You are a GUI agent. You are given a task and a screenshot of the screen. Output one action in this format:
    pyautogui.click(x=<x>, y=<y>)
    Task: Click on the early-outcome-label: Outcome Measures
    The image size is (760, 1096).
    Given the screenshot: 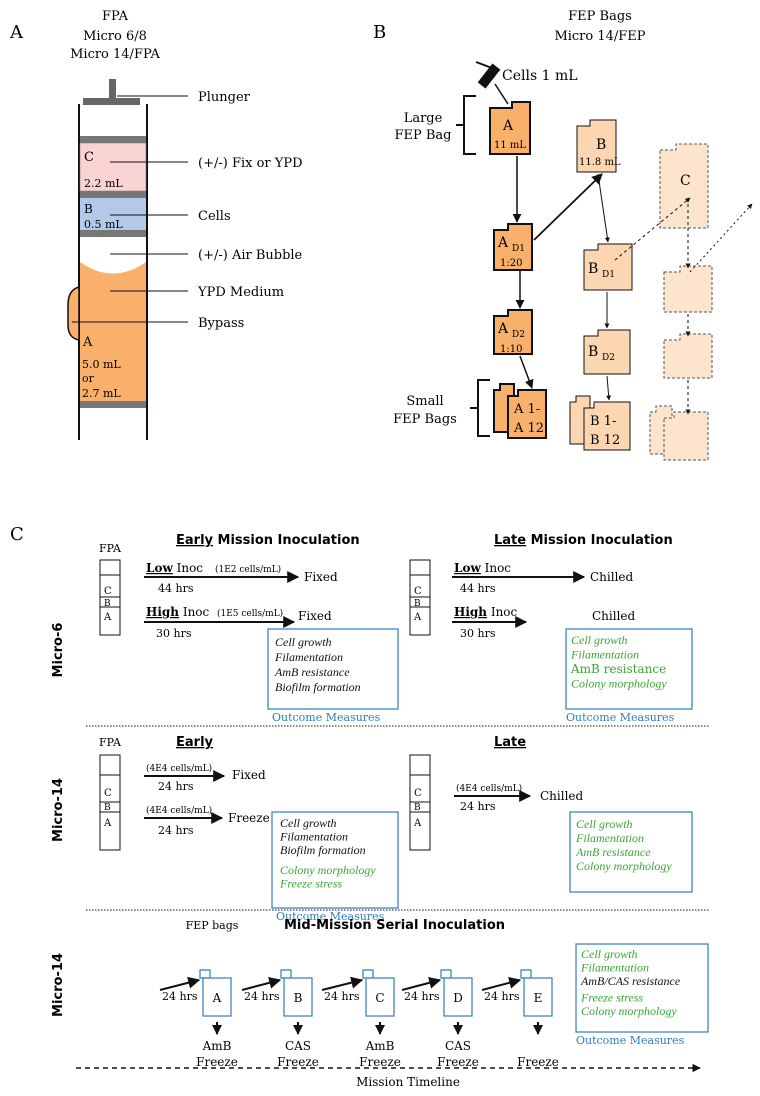 What is the action you would take?
    pyautogui.click(x=326, y=717)
    